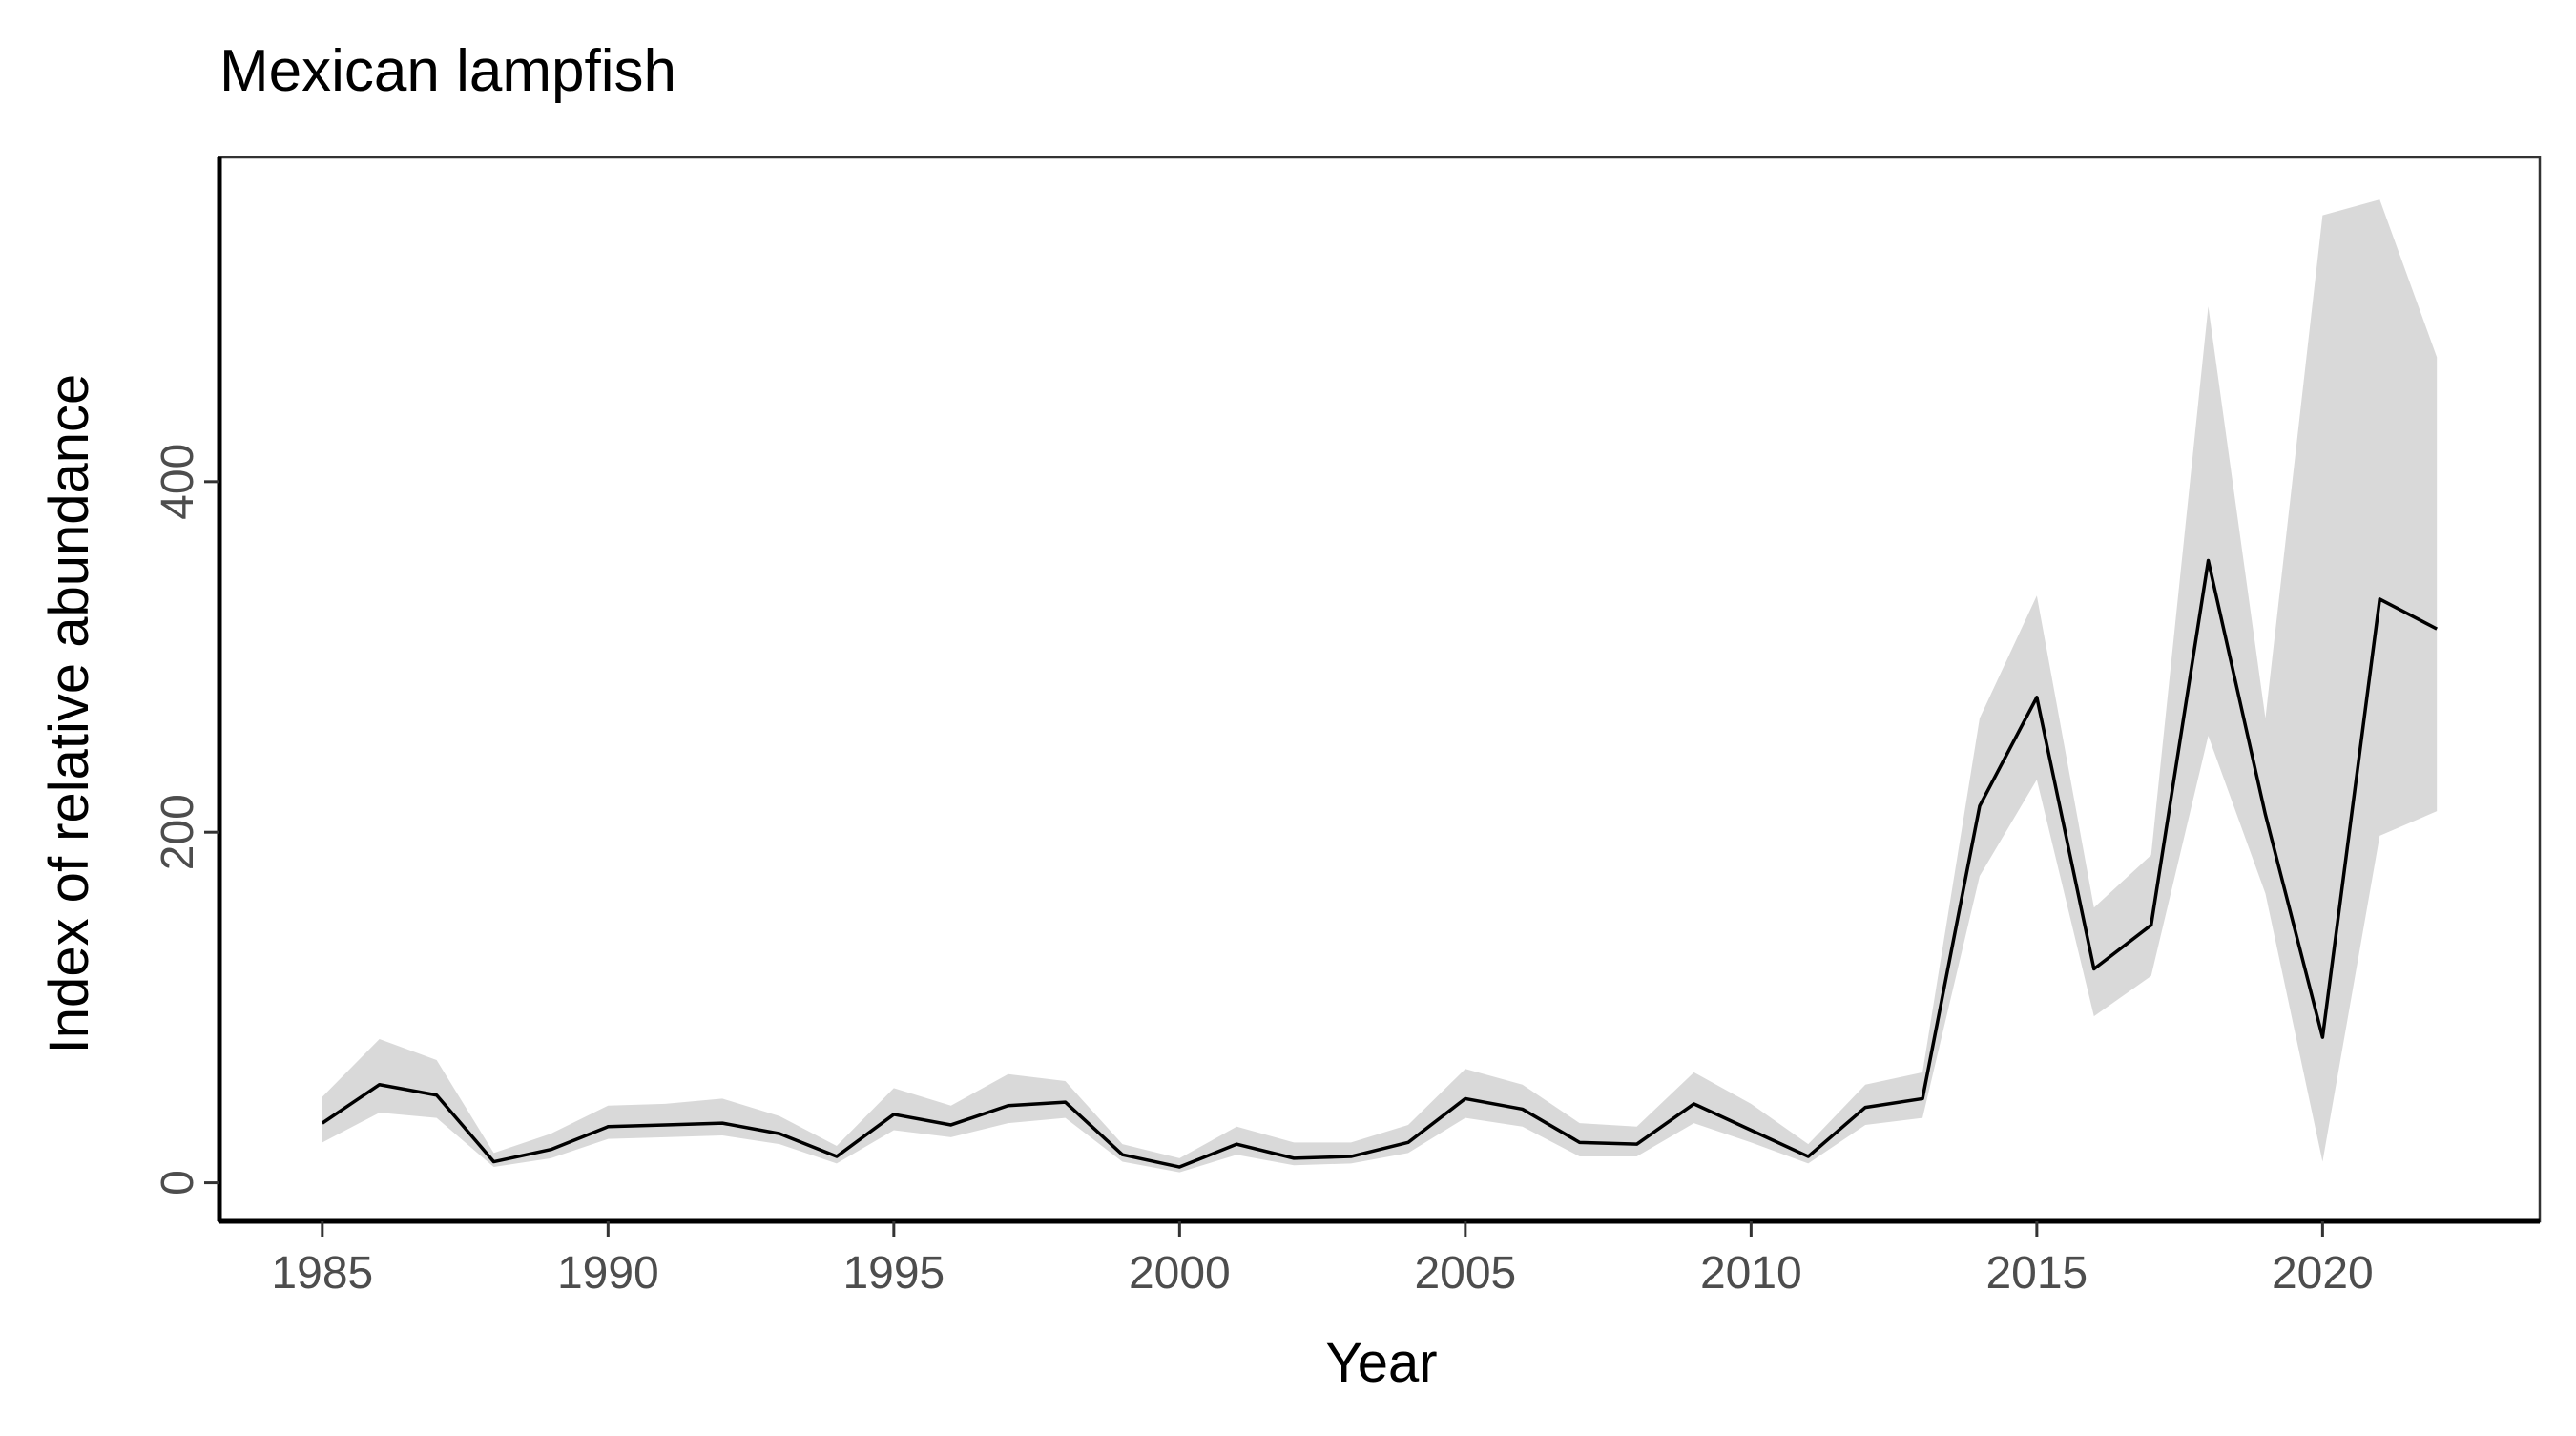 The width and height of the screenshot is (2576, 1436). What do you see at coordinates (322, 1273) in the screenshot?
I see `x-tick-label: 1985` at bounding box center [322, 1273].